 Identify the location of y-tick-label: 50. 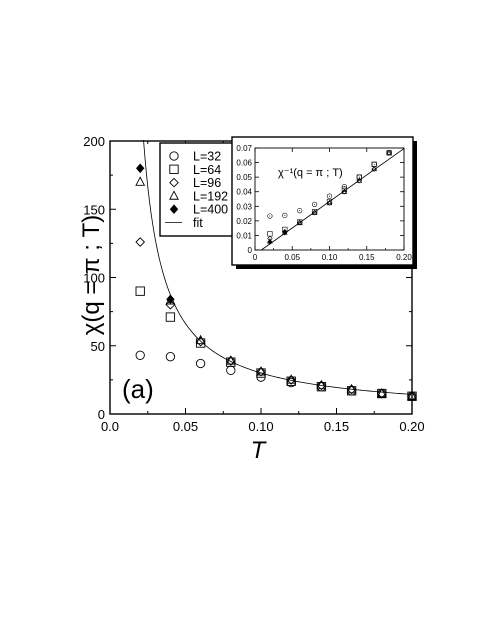
(98, 346).